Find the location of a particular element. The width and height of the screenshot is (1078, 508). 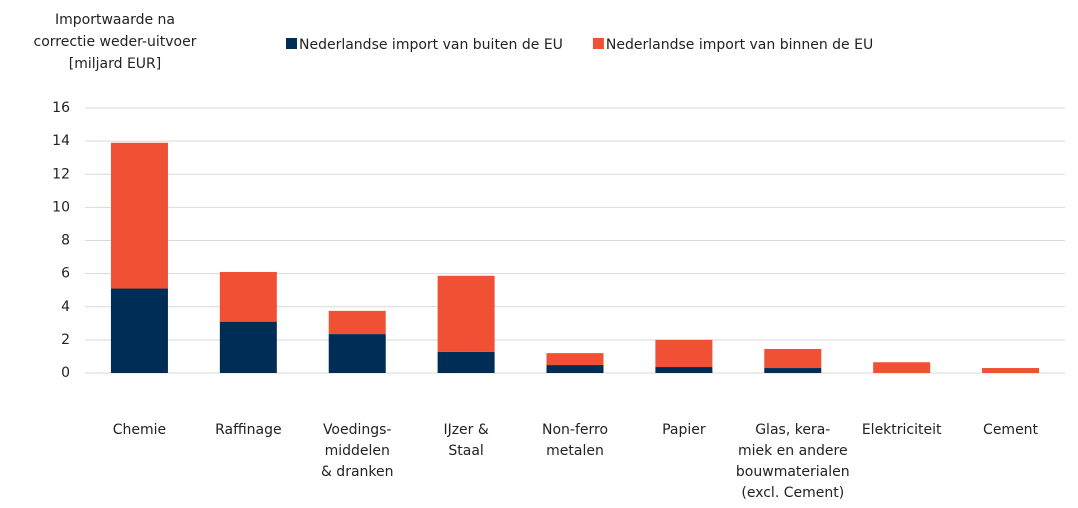

y-axis-title: [miljard EUR] is located at coordinates (115, 64).